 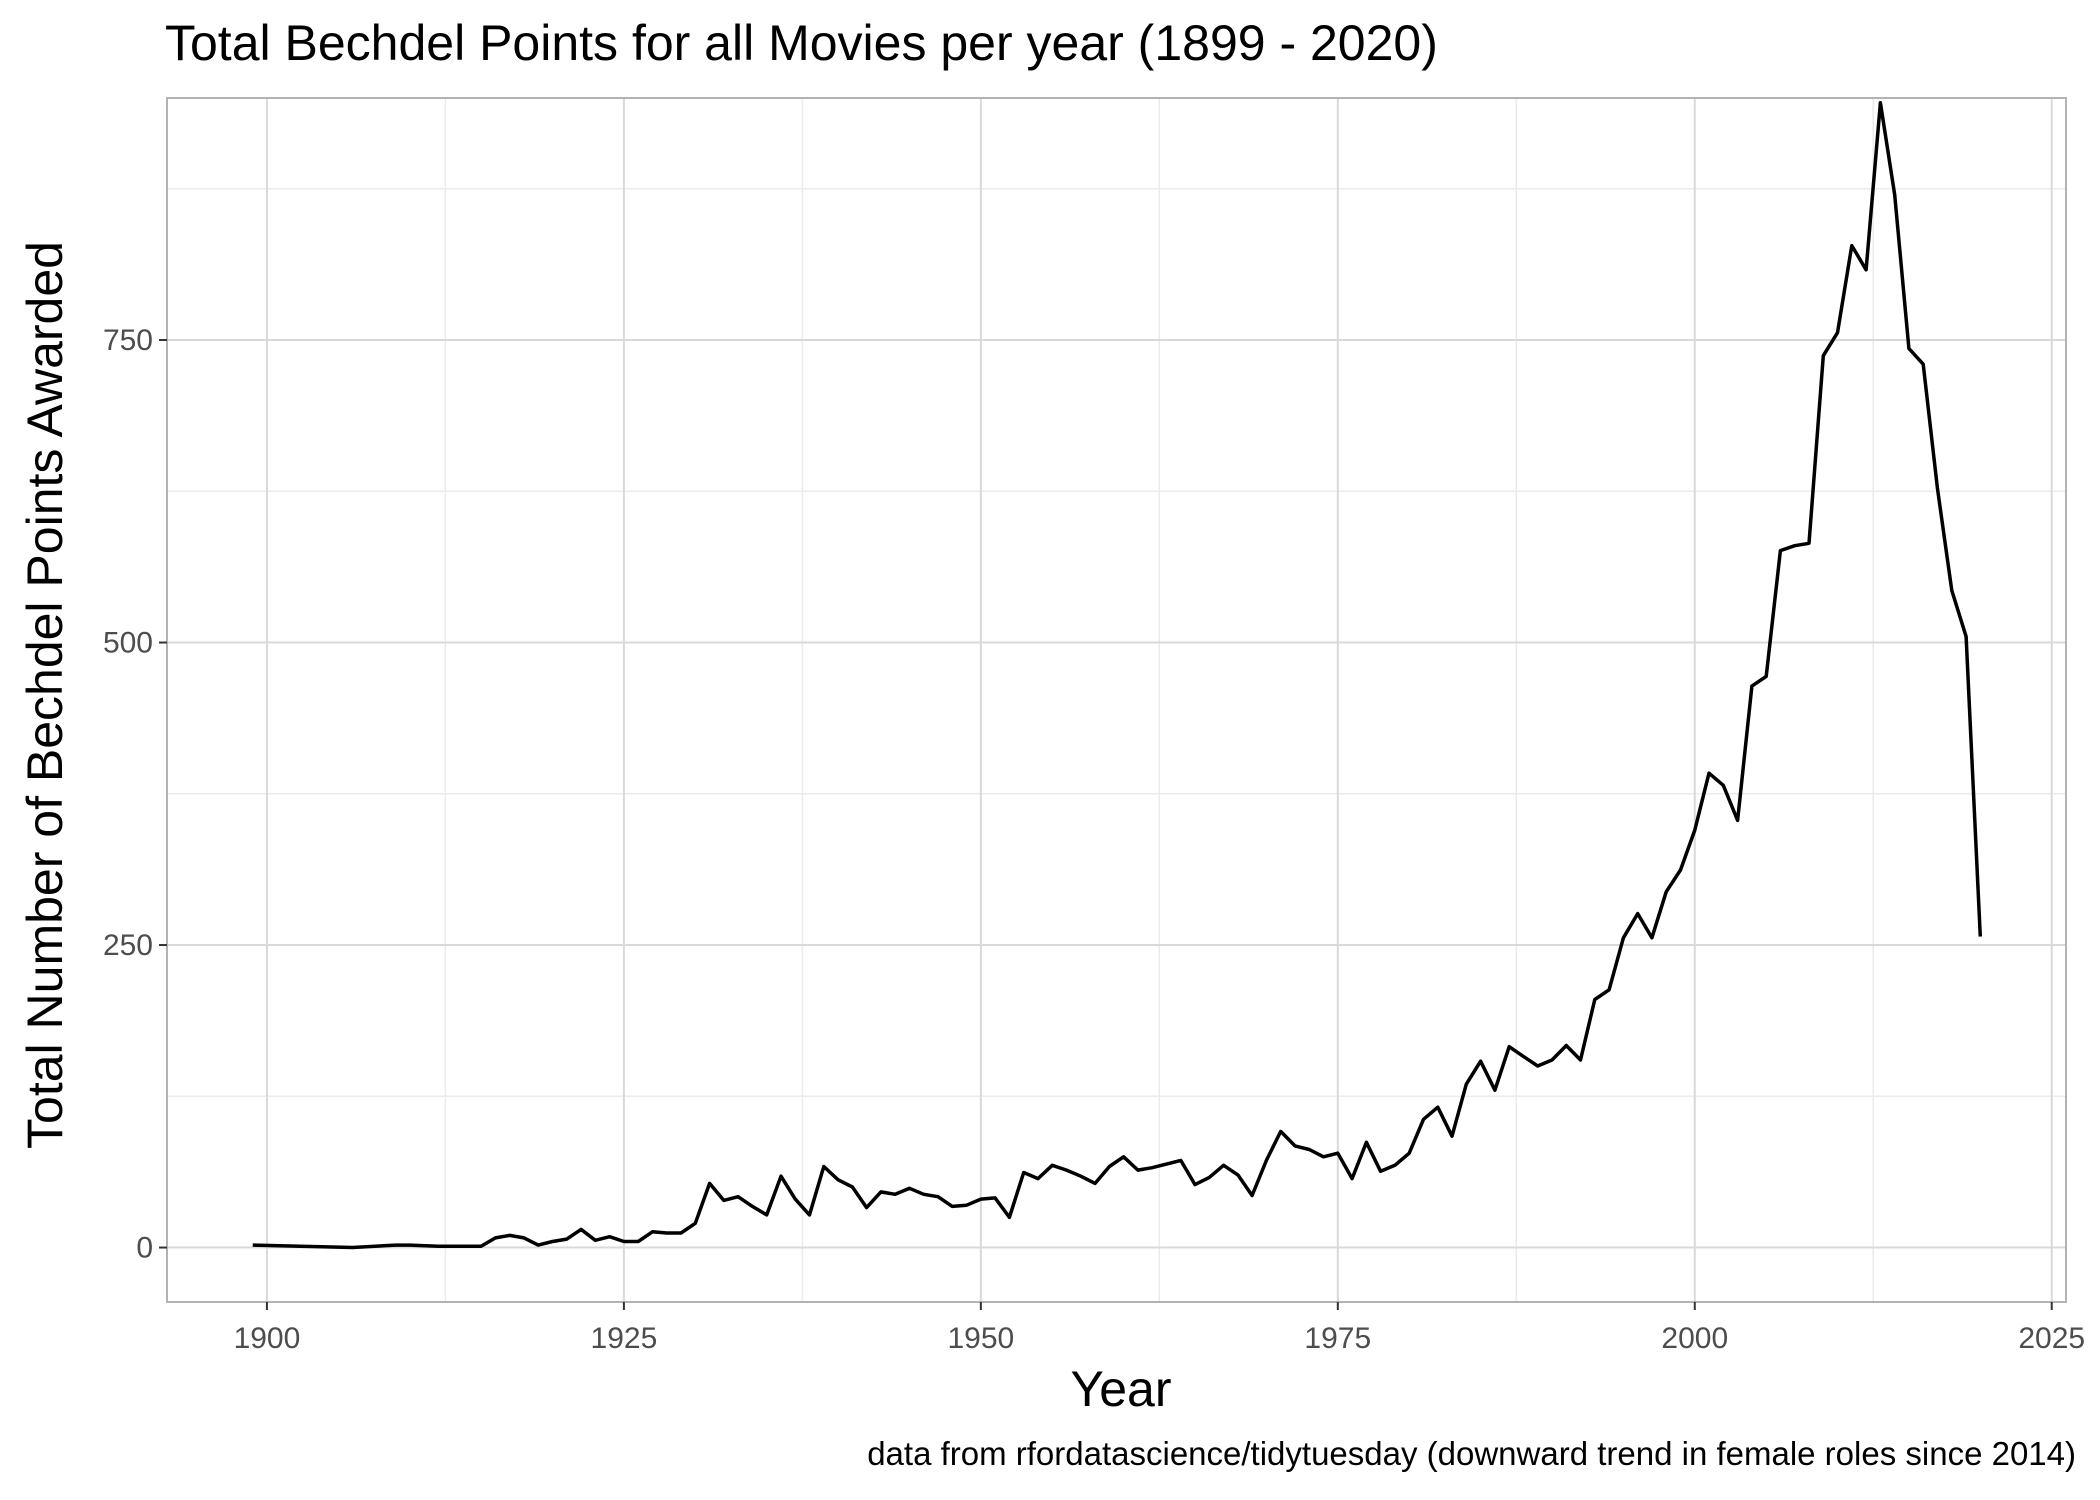 I want to click on x-tick-label: 1975, so click(x=1337, y=1338).